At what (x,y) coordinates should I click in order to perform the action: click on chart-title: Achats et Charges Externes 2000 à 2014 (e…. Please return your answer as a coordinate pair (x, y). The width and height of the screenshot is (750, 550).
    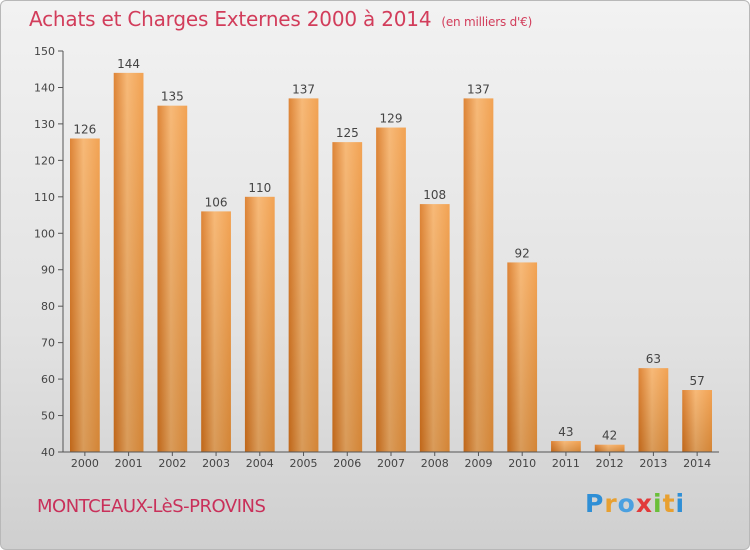
    Looking at the image, I should click on (280, 19).